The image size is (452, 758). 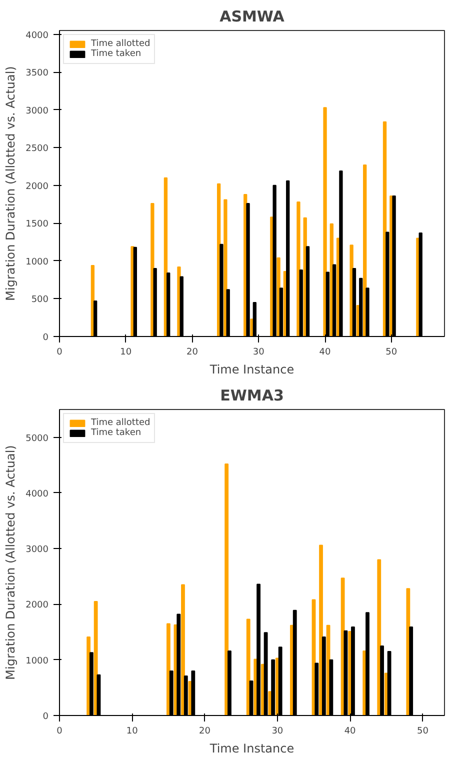 What do you see at coordinates (37, 439) in the screenshot?
I see `y-tick-label: 5000` at bounding box center [37, 439].